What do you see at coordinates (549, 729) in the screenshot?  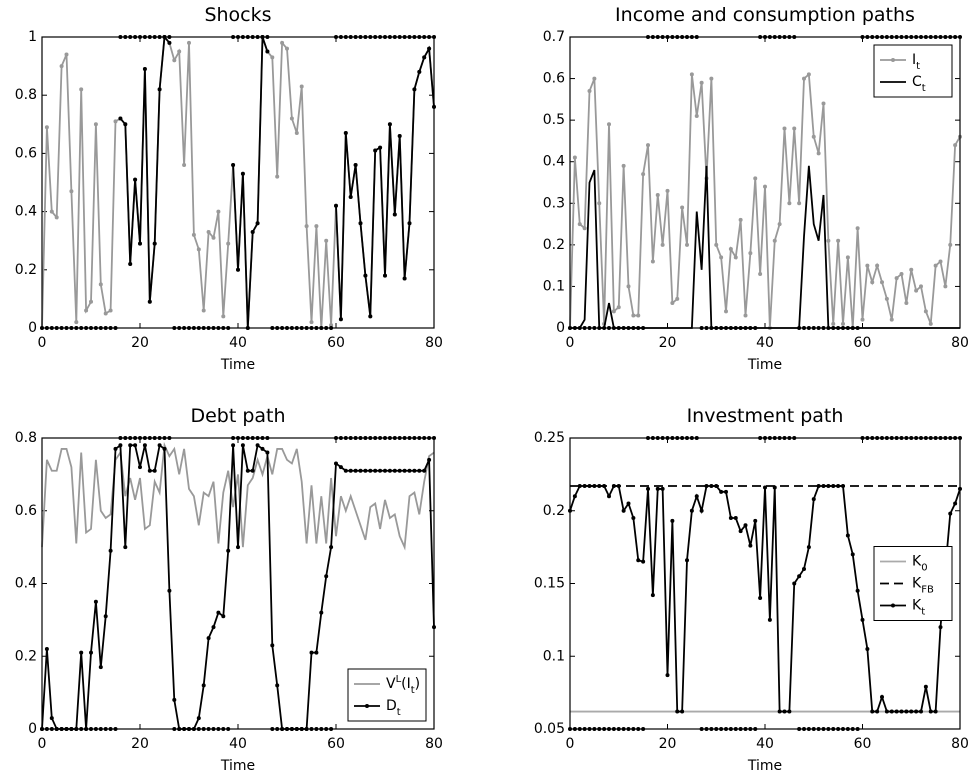 I see `text-part: 0.05` at bounding box center [549, 729].